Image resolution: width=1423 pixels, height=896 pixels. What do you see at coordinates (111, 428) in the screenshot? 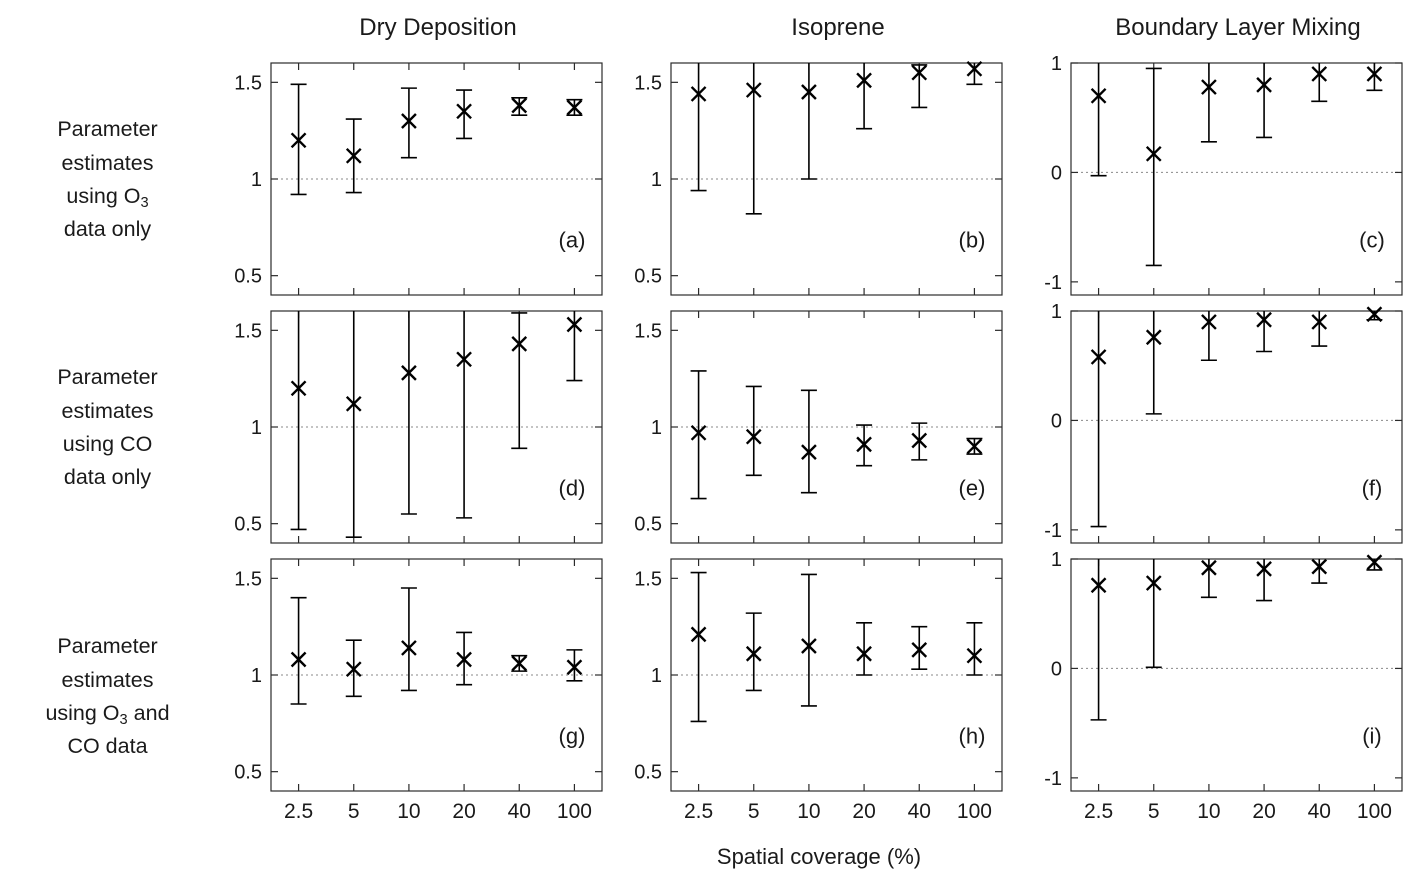
I see `row-label-co-data-only: Parameter estimates using CO data only` at bounding box center [111, 428].